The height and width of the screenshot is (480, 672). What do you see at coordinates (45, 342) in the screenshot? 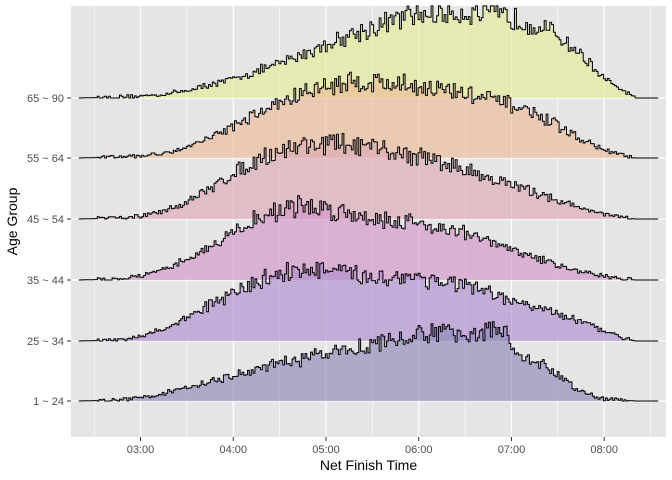
I see `y-tick-label: 25 ~ 34` at bounding box center [45, 342].